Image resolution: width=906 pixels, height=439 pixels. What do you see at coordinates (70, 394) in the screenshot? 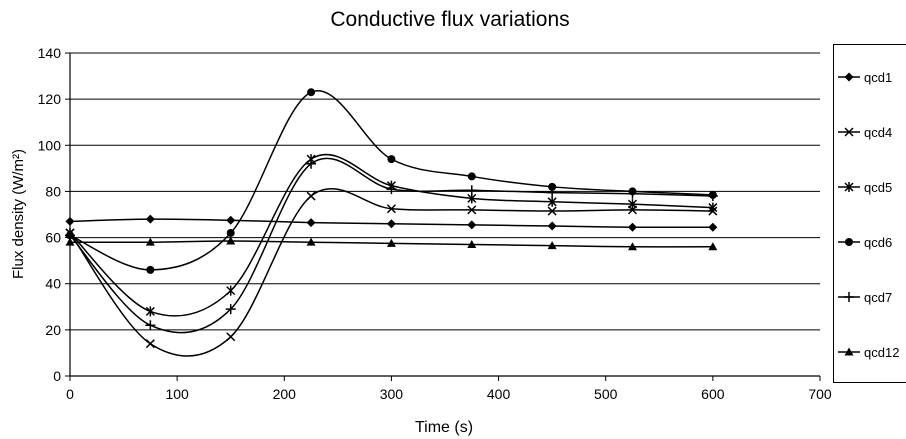
I see `x-tick-label: 0` at bounding box center [70, 394].